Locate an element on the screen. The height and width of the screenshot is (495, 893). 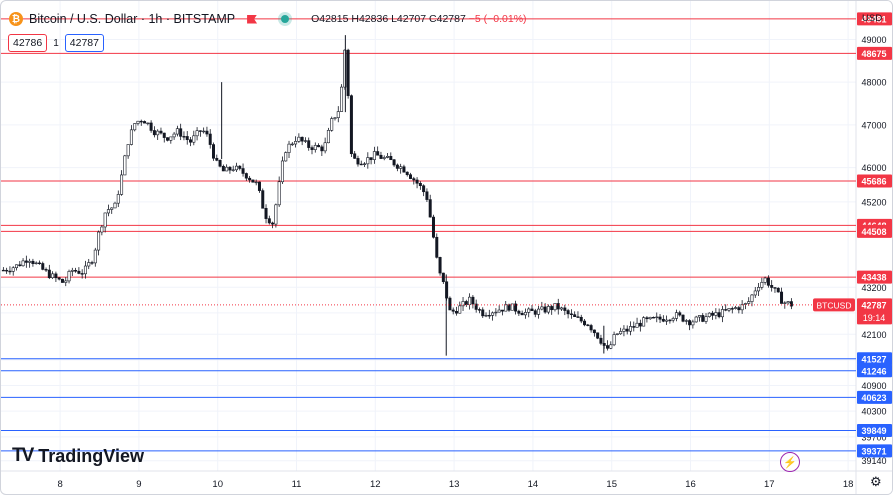
level-label: 41527 is located at coordinates (873, 359).